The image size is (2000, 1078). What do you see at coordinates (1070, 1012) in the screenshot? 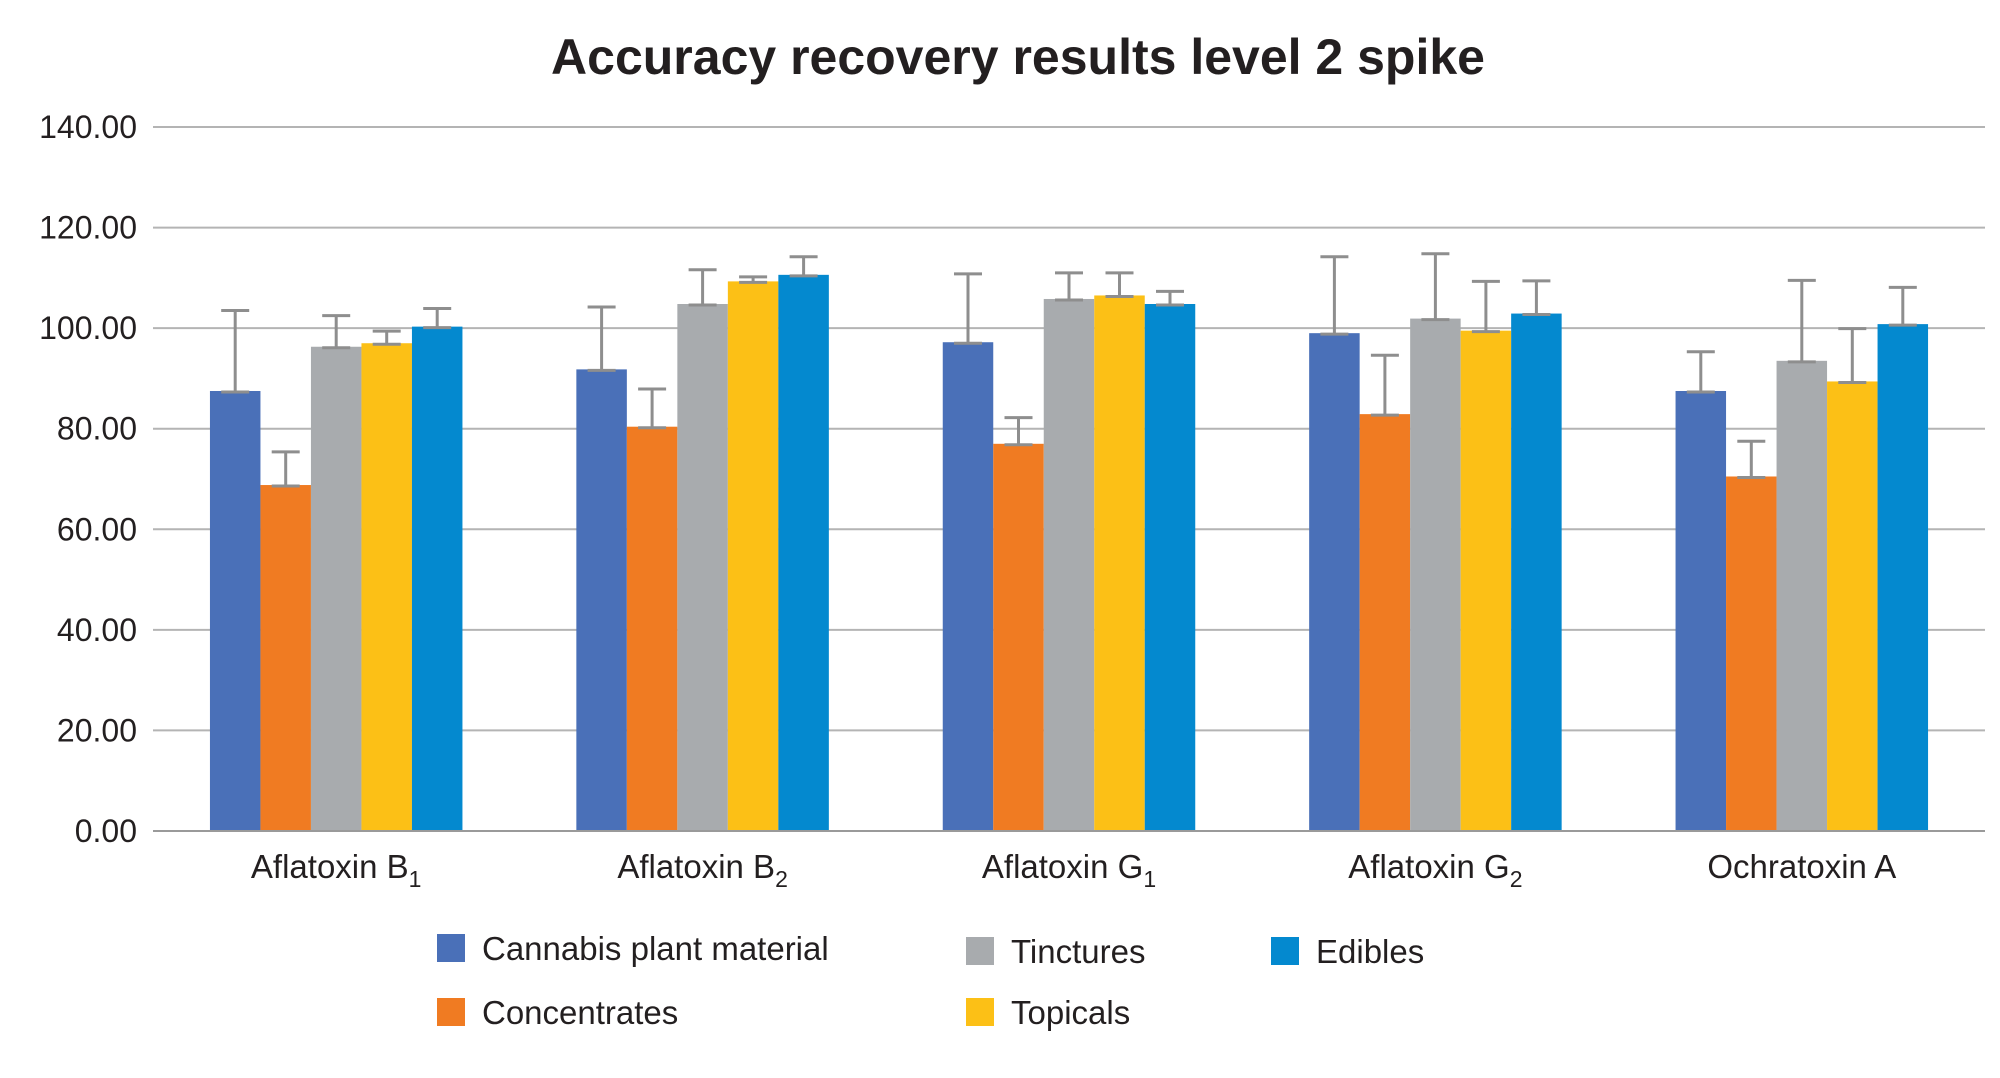
I see `legend-label: Topicals` at bounding box center [1070, 1012].